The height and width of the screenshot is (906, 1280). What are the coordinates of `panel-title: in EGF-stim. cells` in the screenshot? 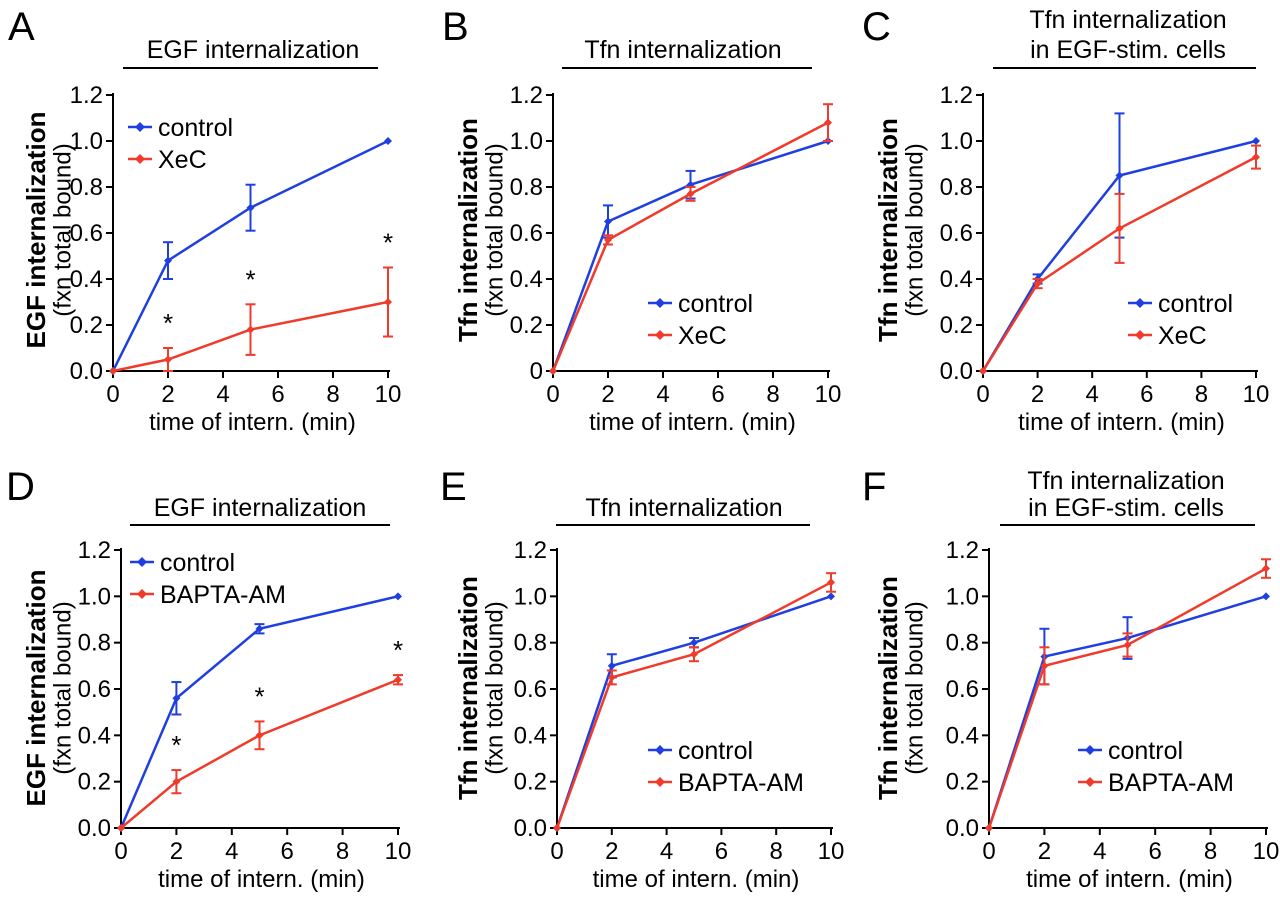 It's located at (1126, 508).